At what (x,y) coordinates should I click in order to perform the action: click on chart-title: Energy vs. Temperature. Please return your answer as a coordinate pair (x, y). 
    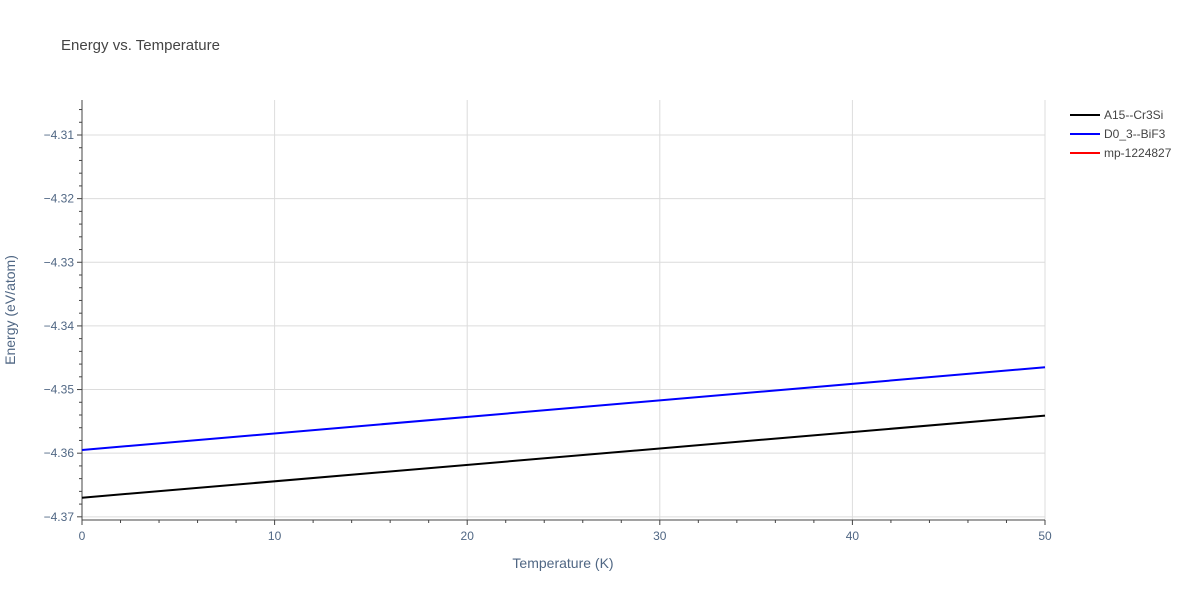
    Looking at the image, I should click on (140, 45).